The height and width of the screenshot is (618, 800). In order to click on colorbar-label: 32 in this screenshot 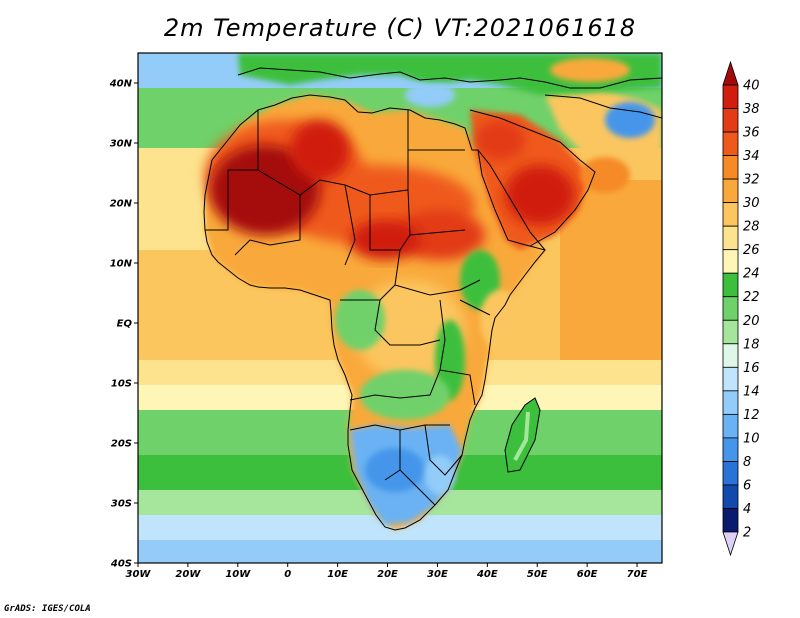, I will do `click(751, 180)`.